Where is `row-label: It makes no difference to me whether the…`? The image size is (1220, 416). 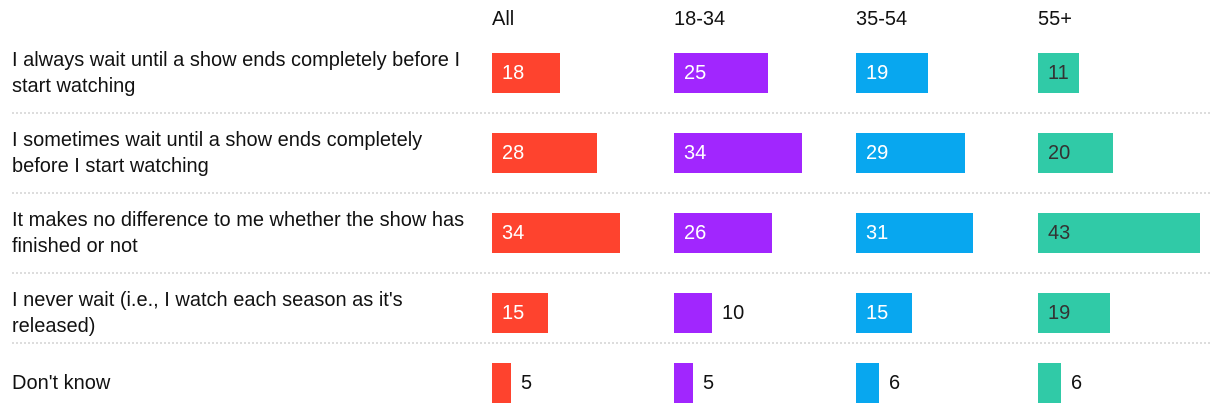
row-label: It makes no difference to me whether the… is located at coordinates (238, 233).